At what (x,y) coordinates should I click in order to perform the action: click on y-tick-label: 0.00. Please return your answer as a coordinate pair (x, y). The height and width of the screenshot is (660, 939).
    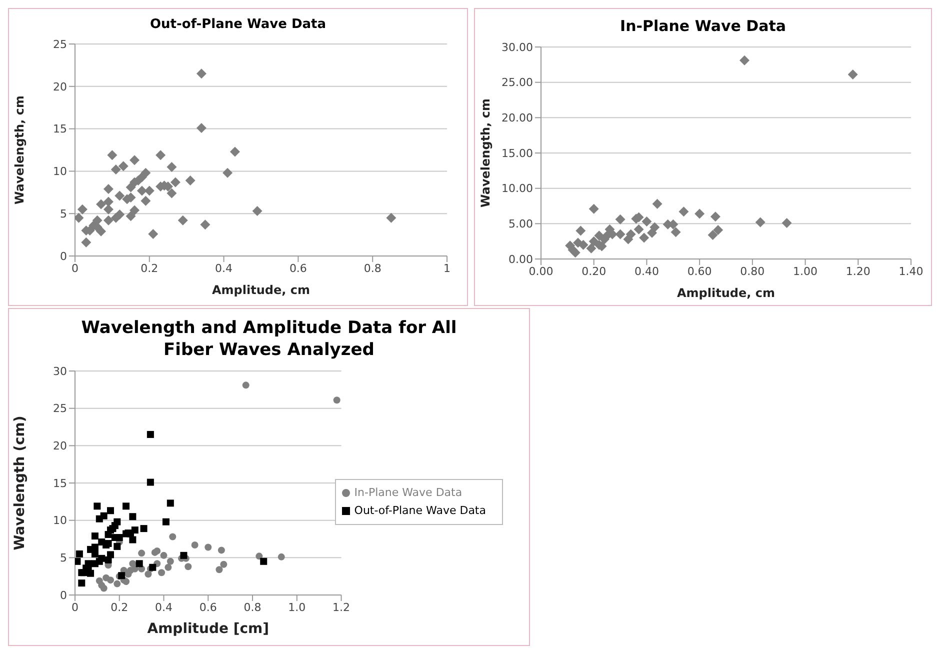
    Looking at the image, I should click on (520, 259).